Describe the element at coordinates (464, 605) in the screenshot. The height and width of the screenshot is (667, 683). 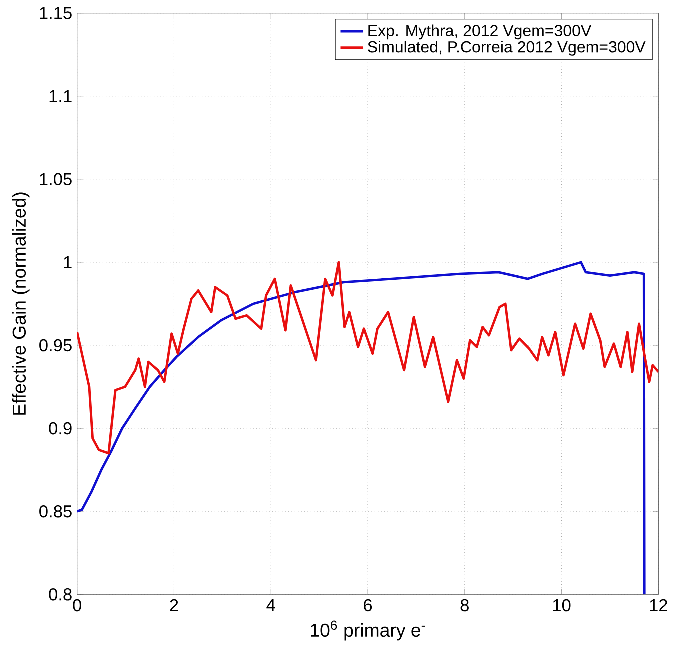
I see `x-tick-label: 8` at that location.